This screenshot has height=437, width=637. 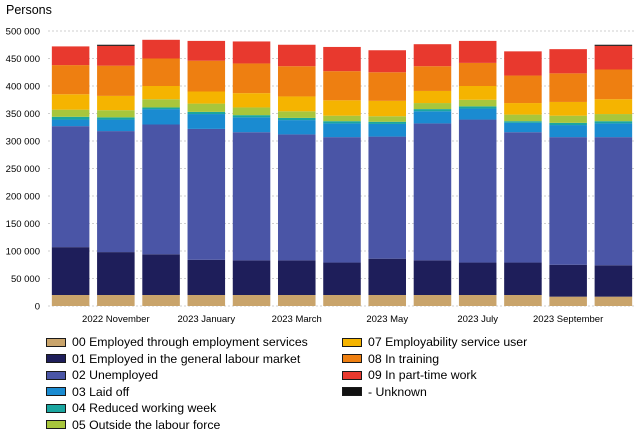 I want to click on legend-label: 03 Laid off, so click(x=101, y=391).